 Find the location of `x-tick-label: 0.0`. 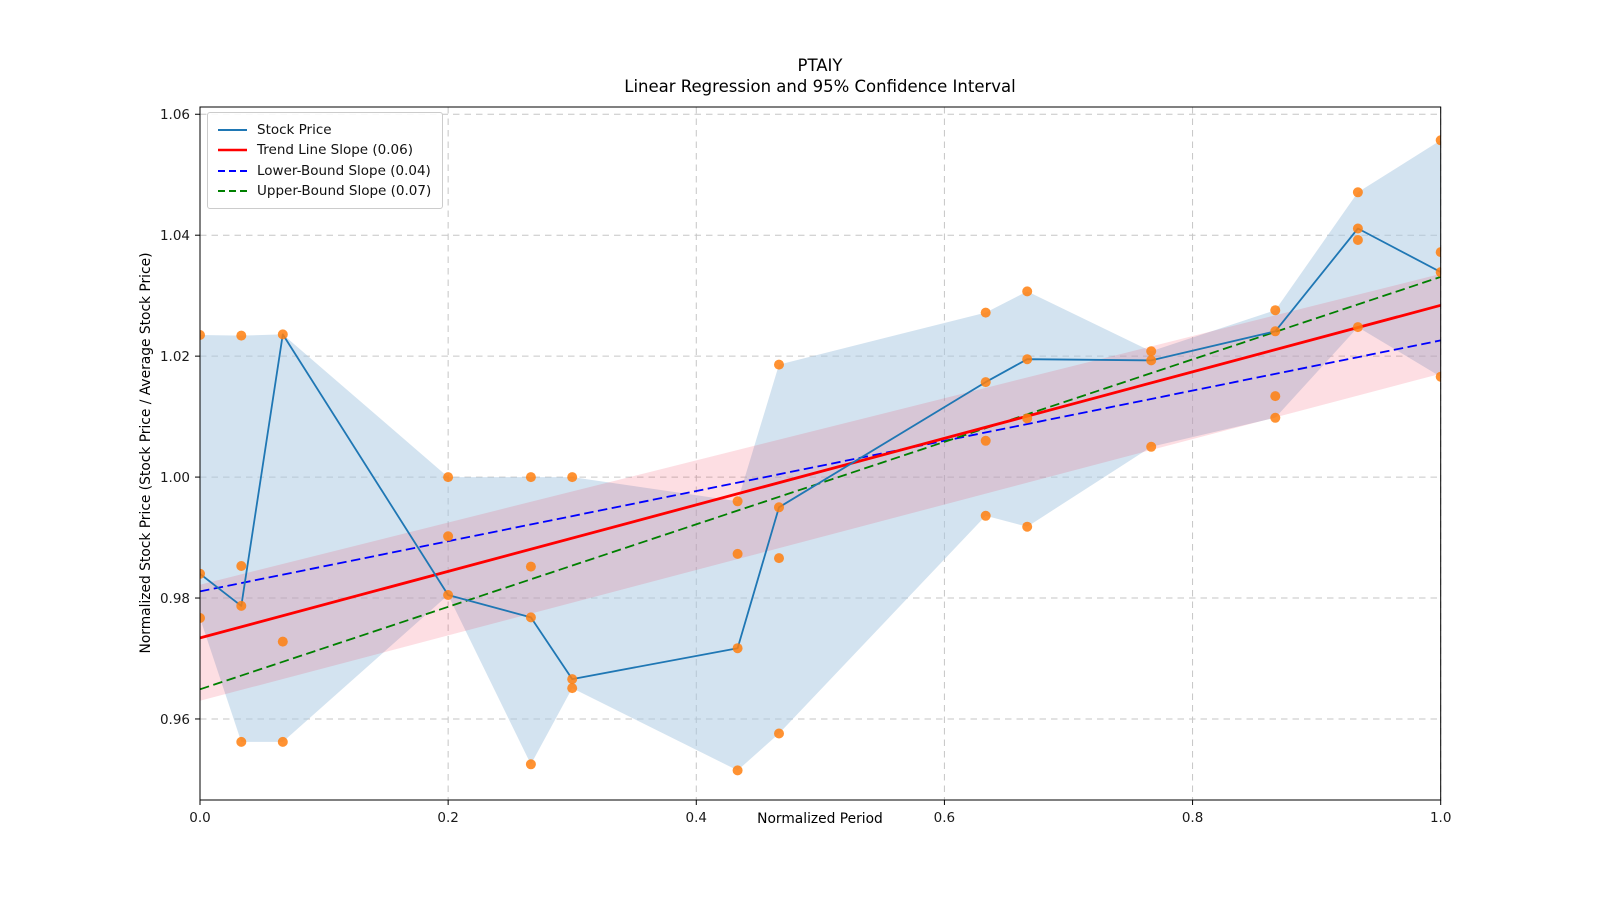

x-tick-label: 0.0 is located at coordinates (199, 818).